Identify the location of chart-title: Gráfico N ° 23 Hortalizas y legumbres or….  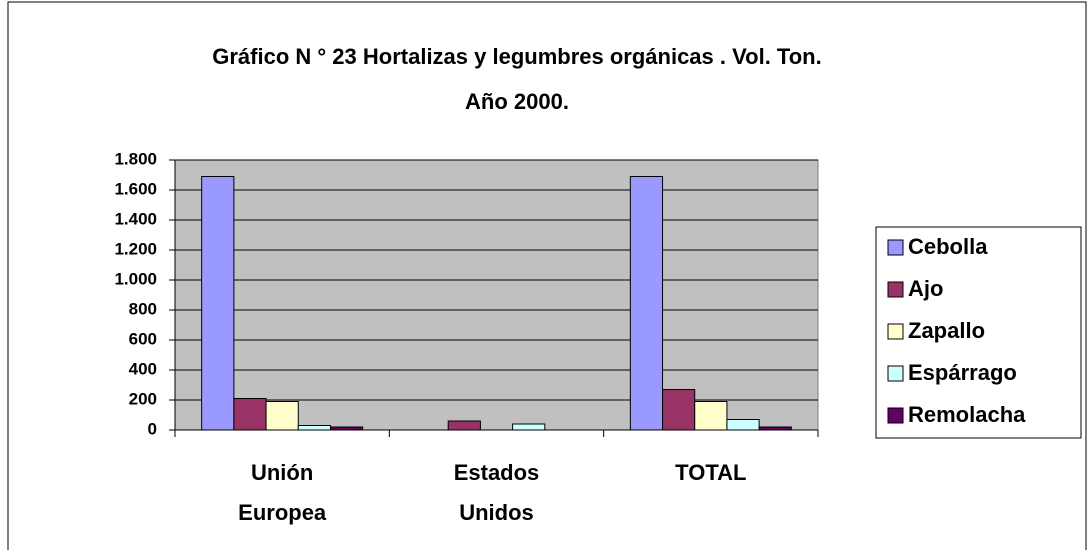
(517, 79).